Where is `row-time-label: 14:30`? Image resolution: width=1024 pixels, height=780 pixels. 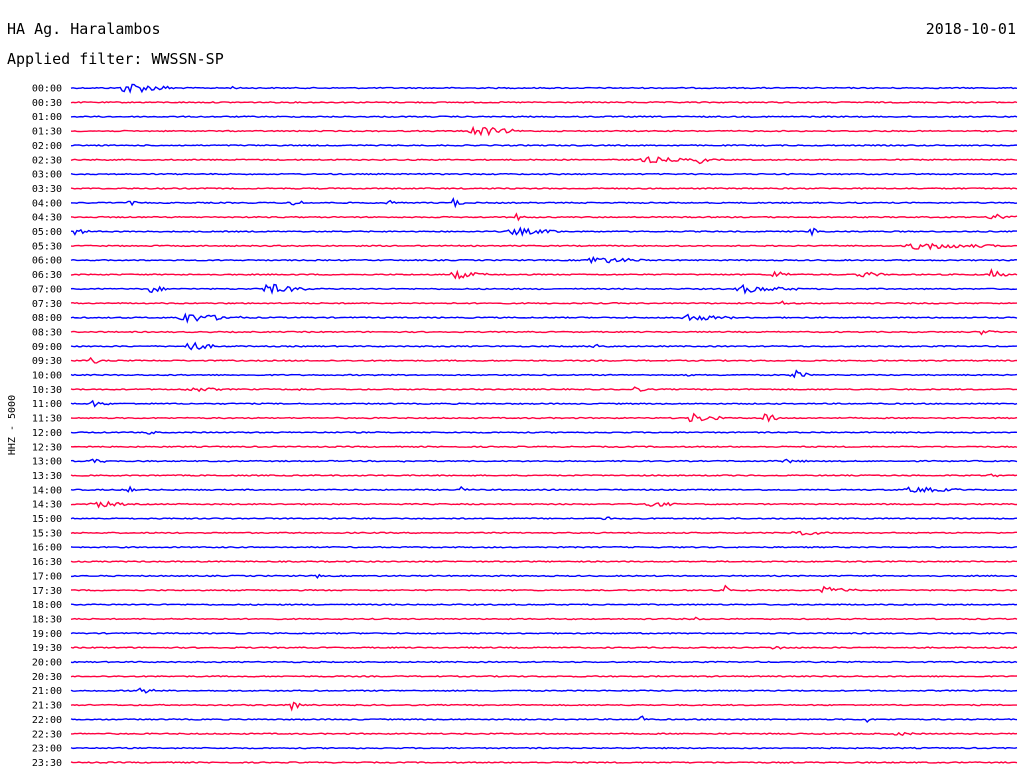 row-time-label: 14:30 is located at coordinates (47, 505).